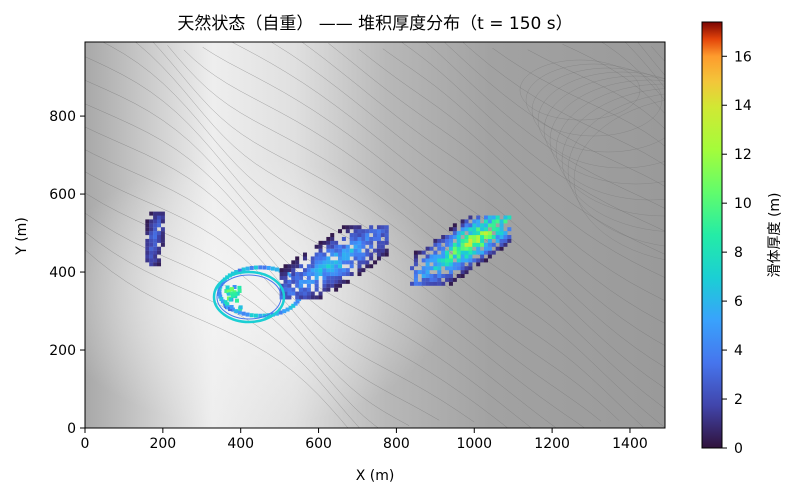  Describe the element at coordinates (71, 429) in the screenshot. I see `y-tick-label: 0` at that location.